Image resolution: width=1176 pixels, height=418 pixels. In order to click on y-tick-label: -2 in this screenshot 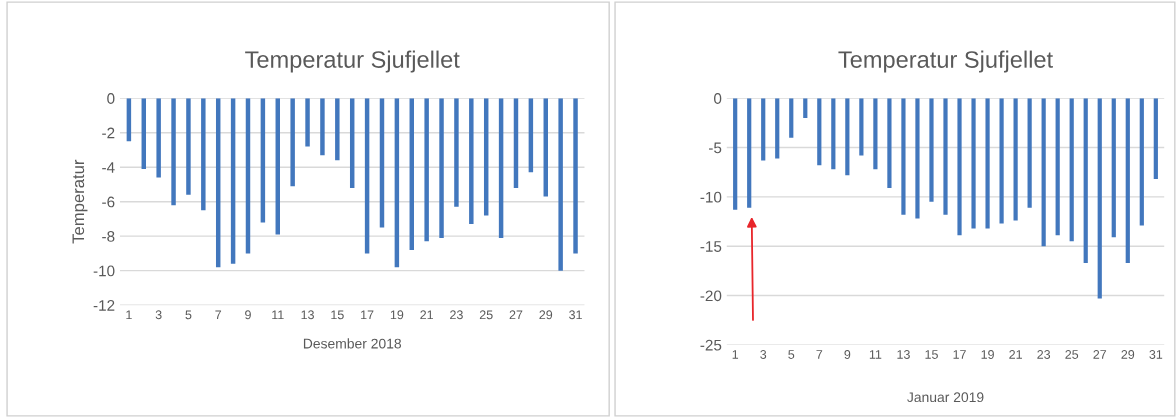, I will do `click(108, 133)`.